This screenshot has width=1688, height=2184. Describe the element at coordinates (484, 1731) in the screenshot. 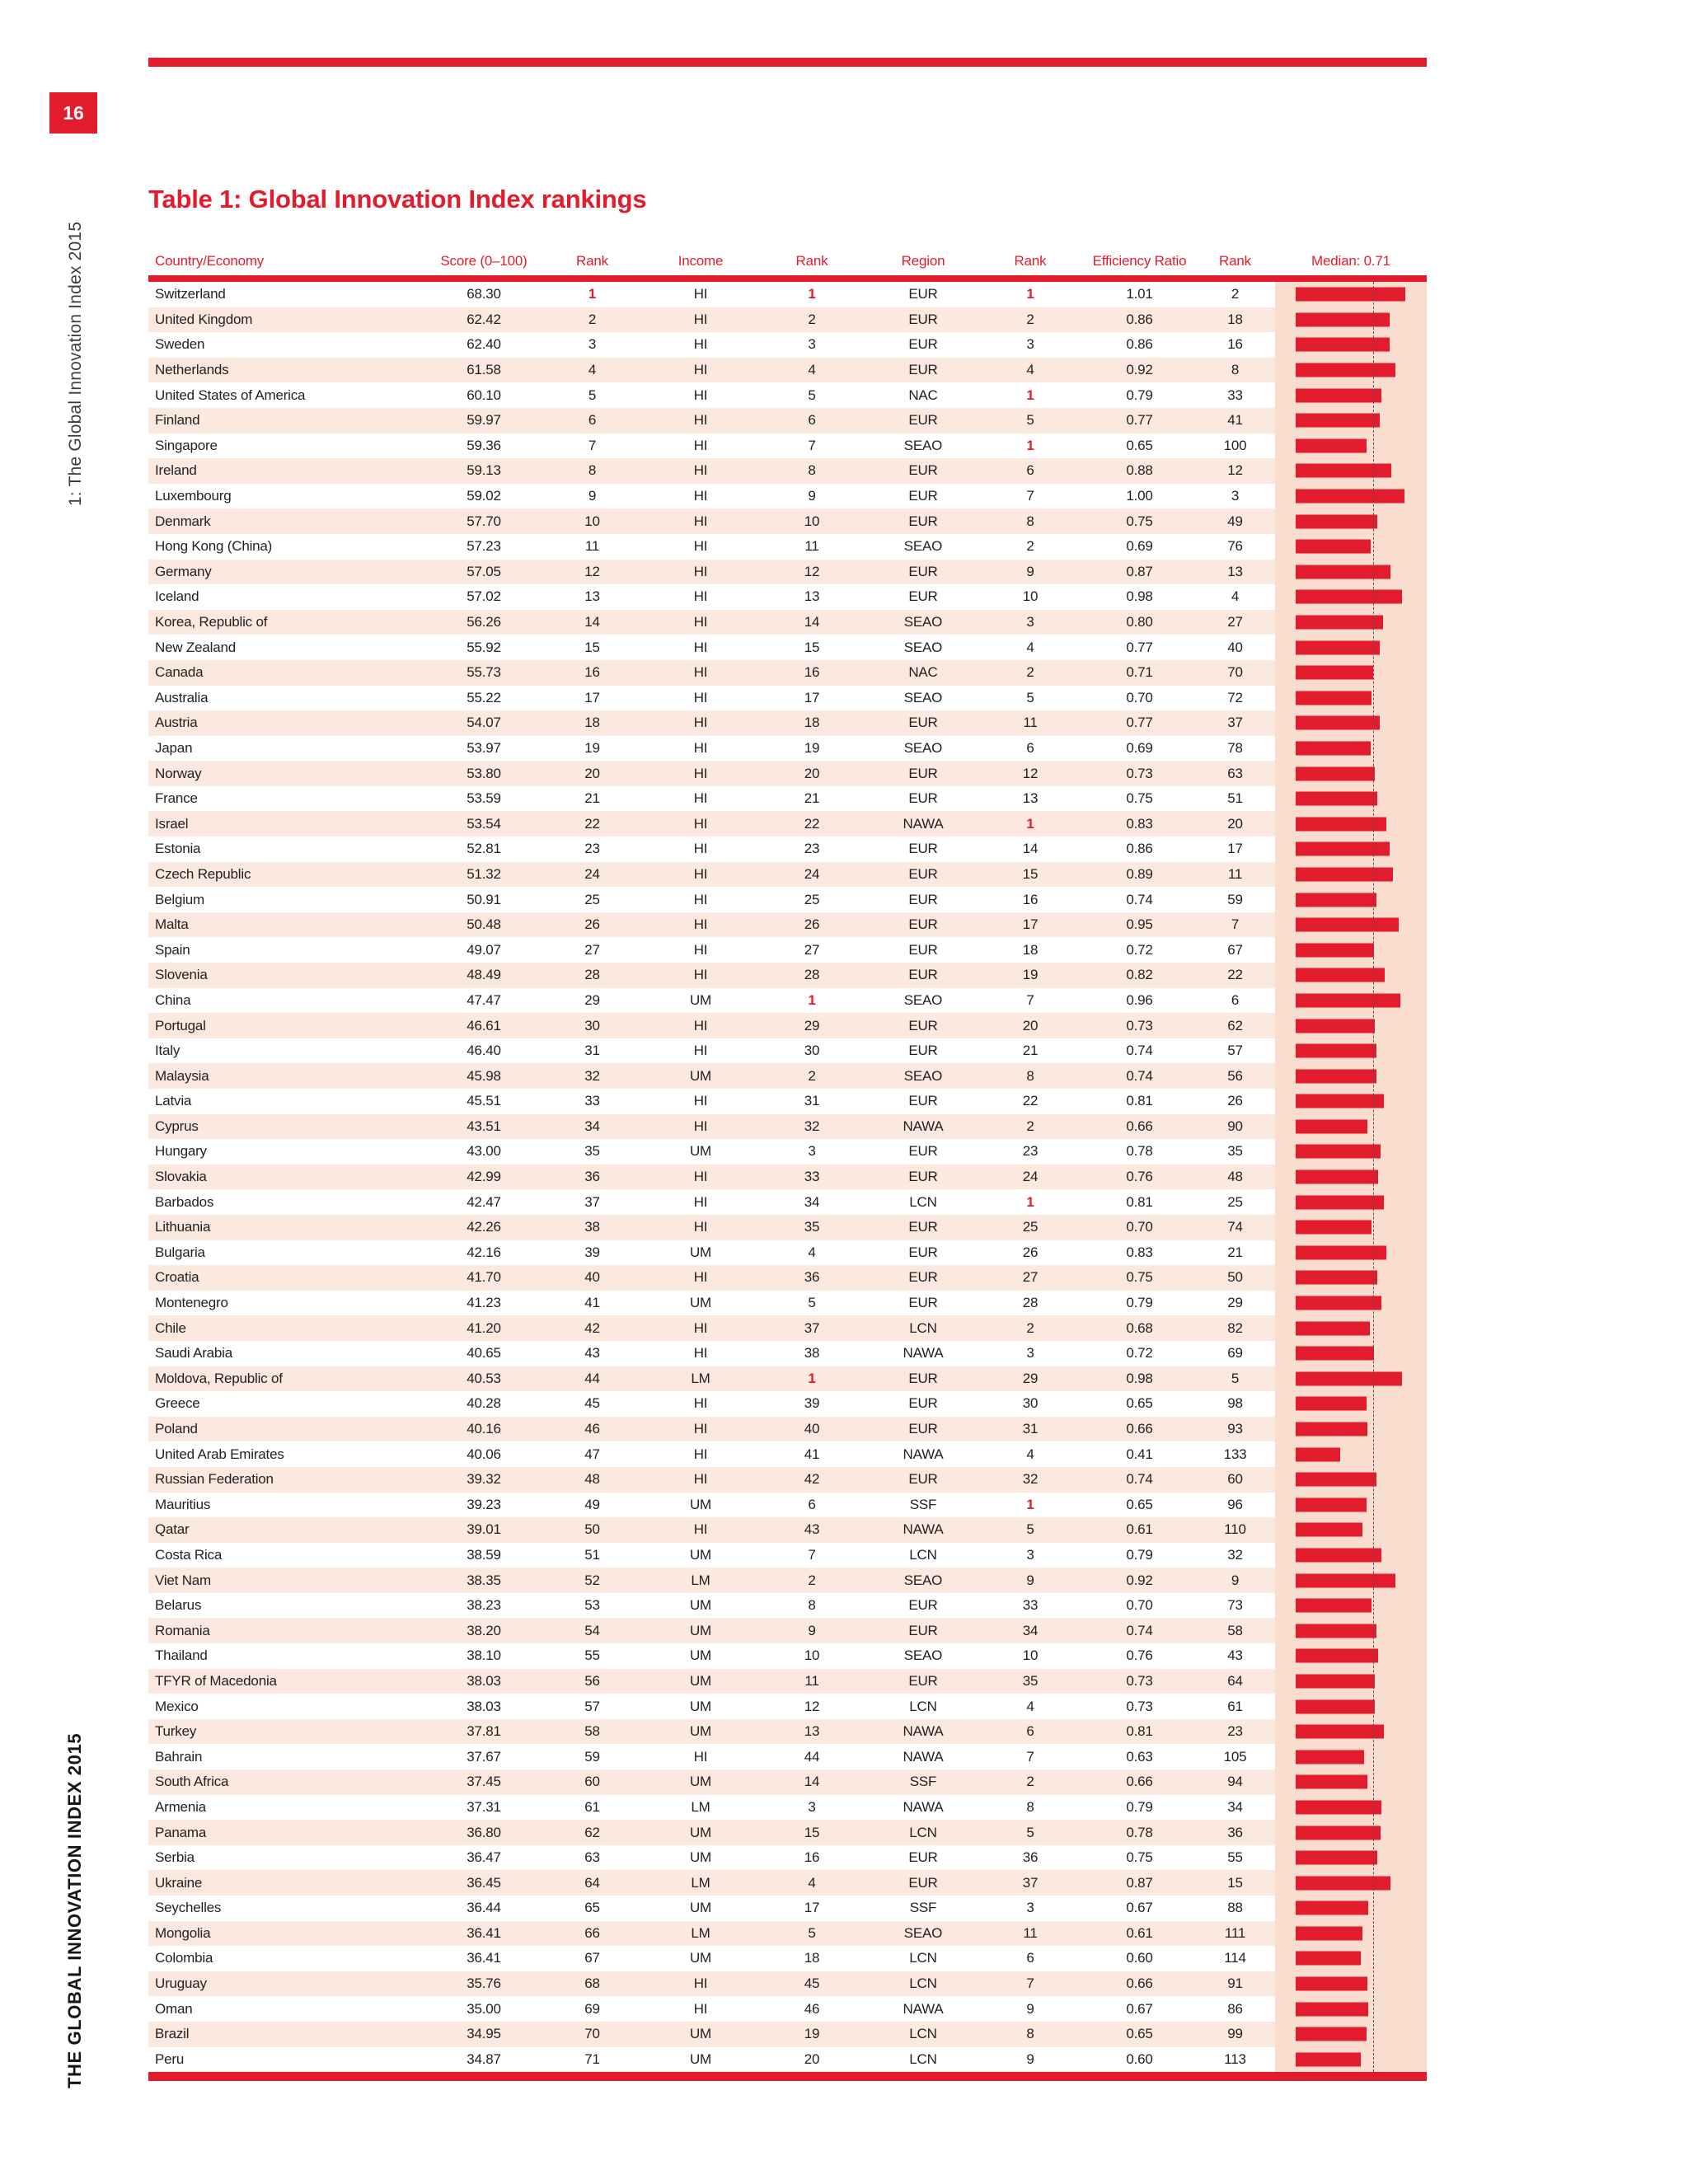

I see `score-value: 37.81` at that location.